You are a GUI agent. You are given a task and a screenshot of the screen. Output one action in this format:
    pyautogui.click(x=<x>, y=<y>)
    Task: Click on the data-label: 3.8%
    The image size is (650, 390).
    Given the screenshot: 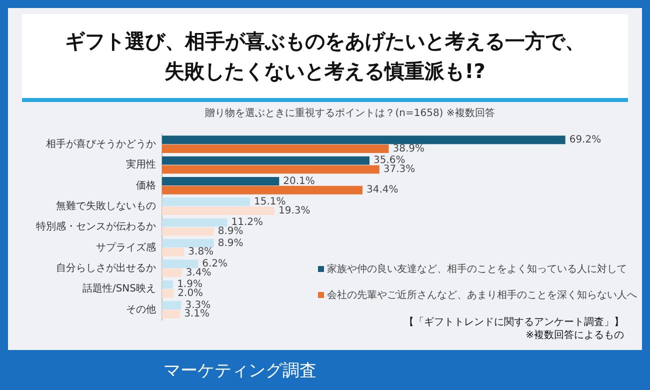 What is the action you would take?
    pyautogui.click(x=201, y=252)
    